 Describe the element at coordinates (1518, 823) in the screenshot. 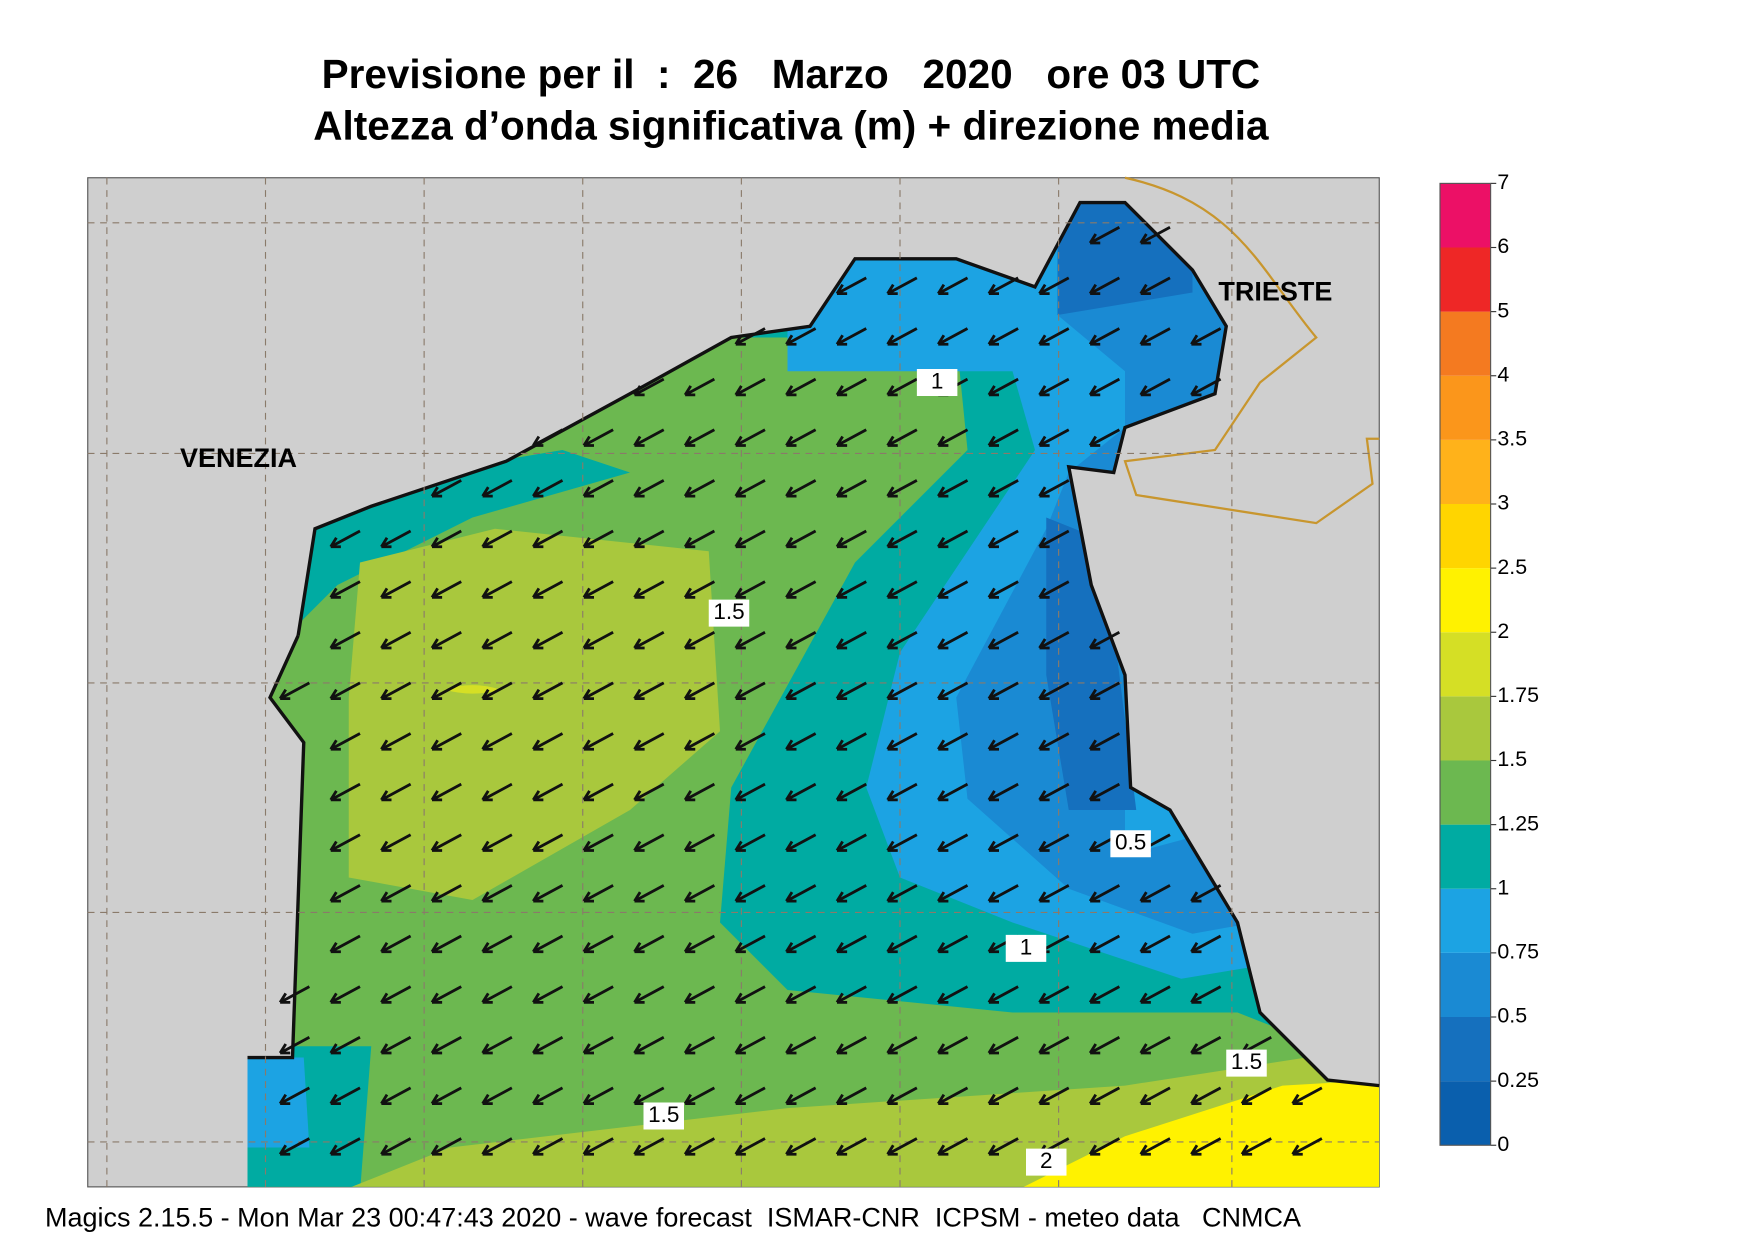

I see `colorbar-label: 1.25` at that location.